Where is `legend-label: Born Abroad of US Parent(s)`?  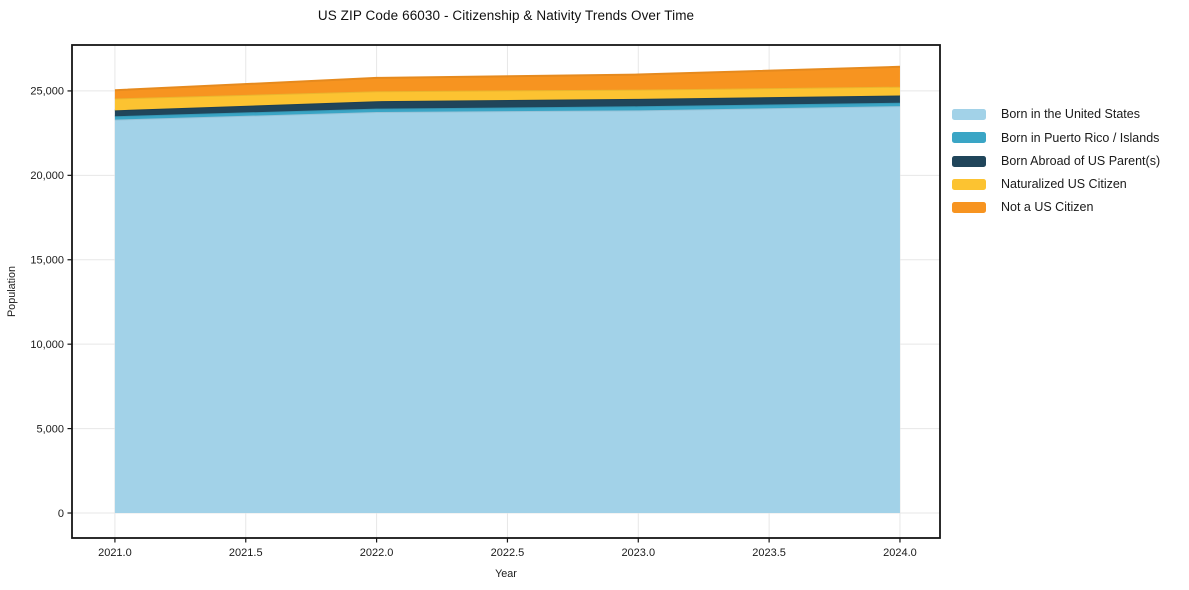 legend-label: Born Abroad of US Parent(s) is located at coordinates (1081, 160).